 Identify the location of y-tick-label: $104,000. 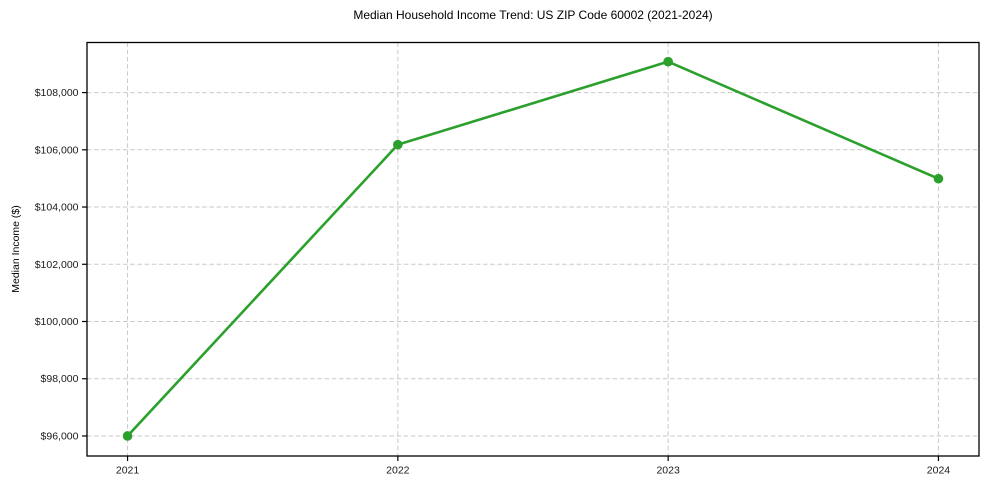
(57, 208).